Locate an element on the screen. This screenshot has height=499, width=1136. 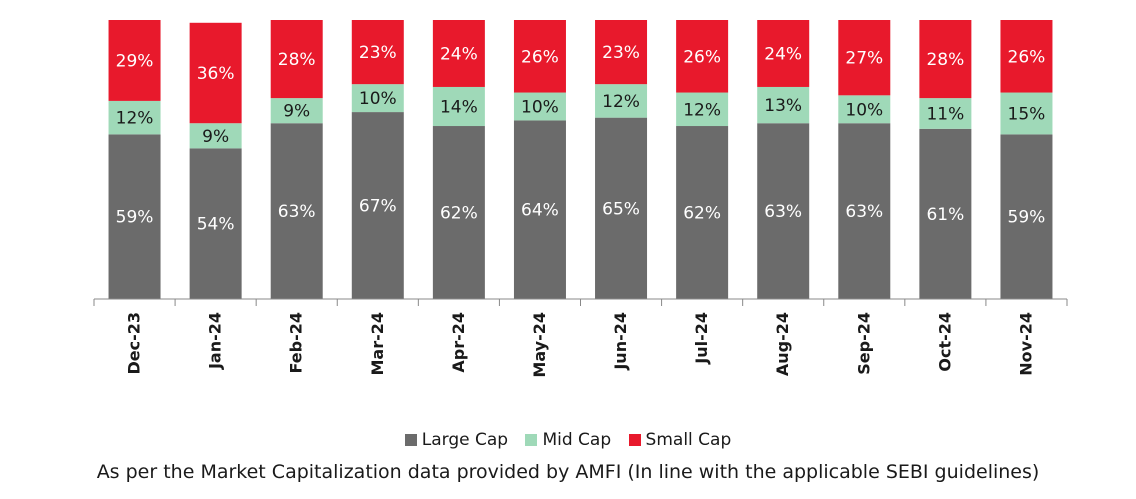
data-label-small-cap-mar-24: 23% is located at coordinates (378, 53).